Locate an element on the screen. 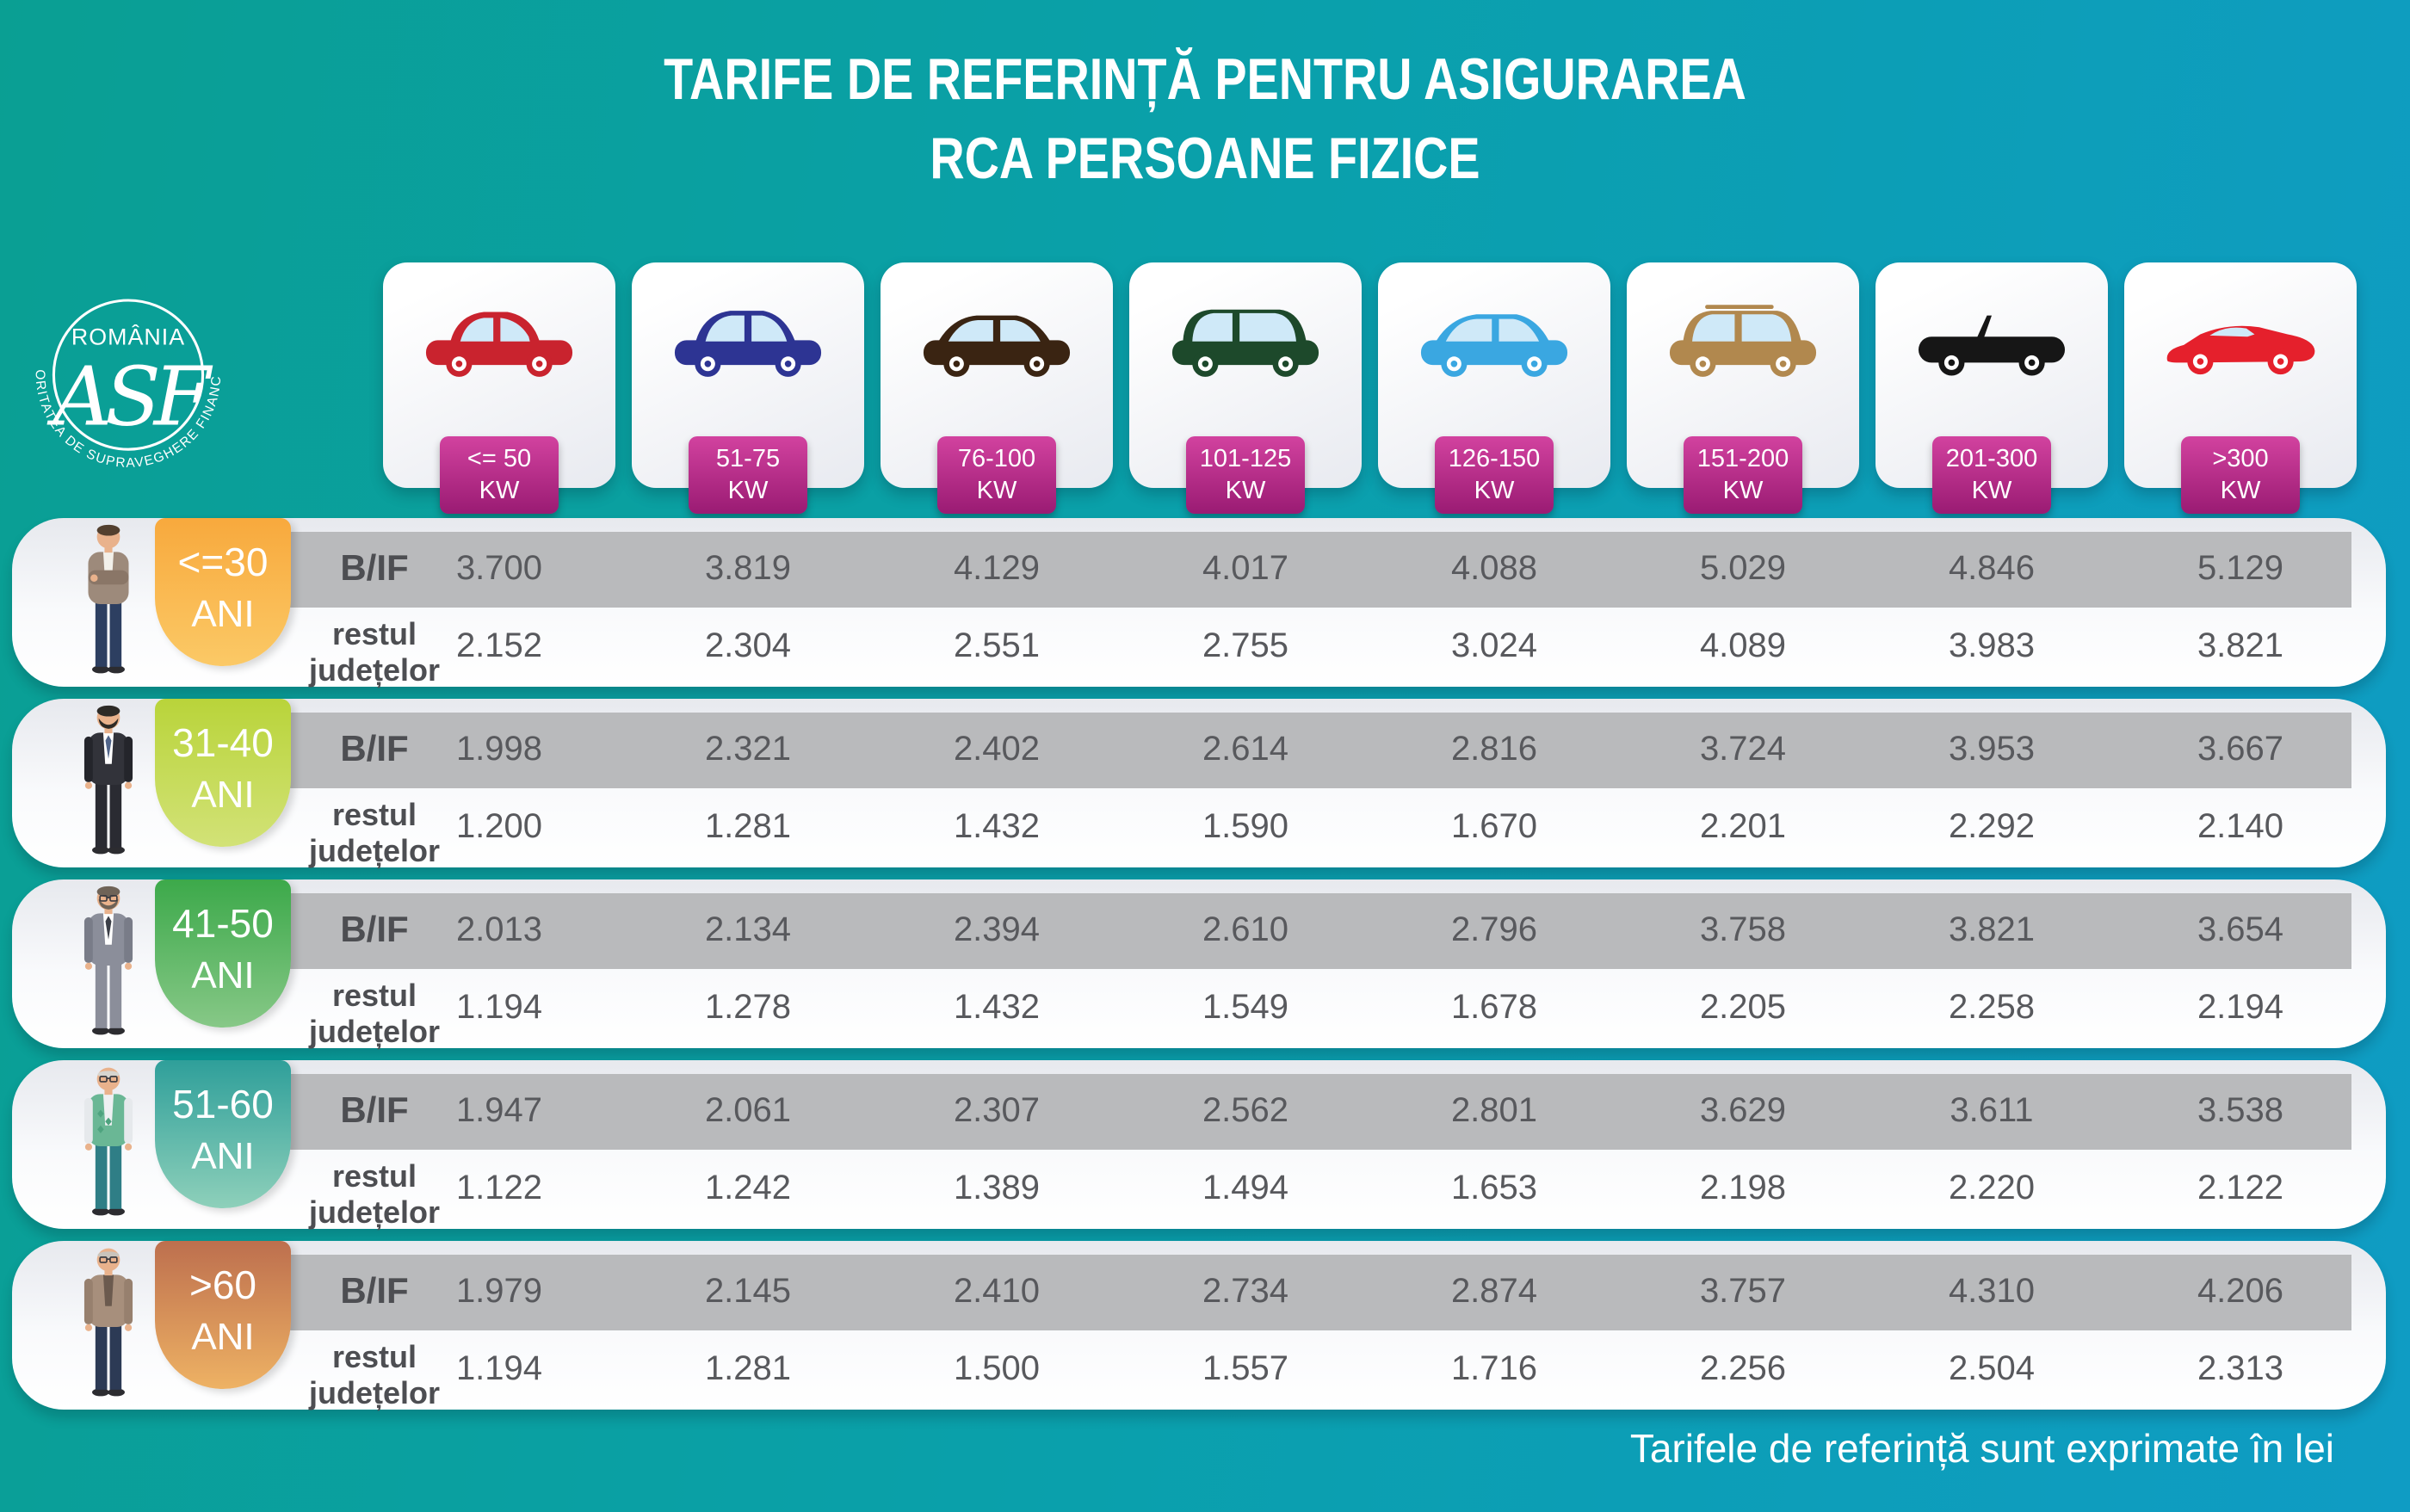  tariff-value-rest: 2.194 is located at coordinates (2241, 1007).